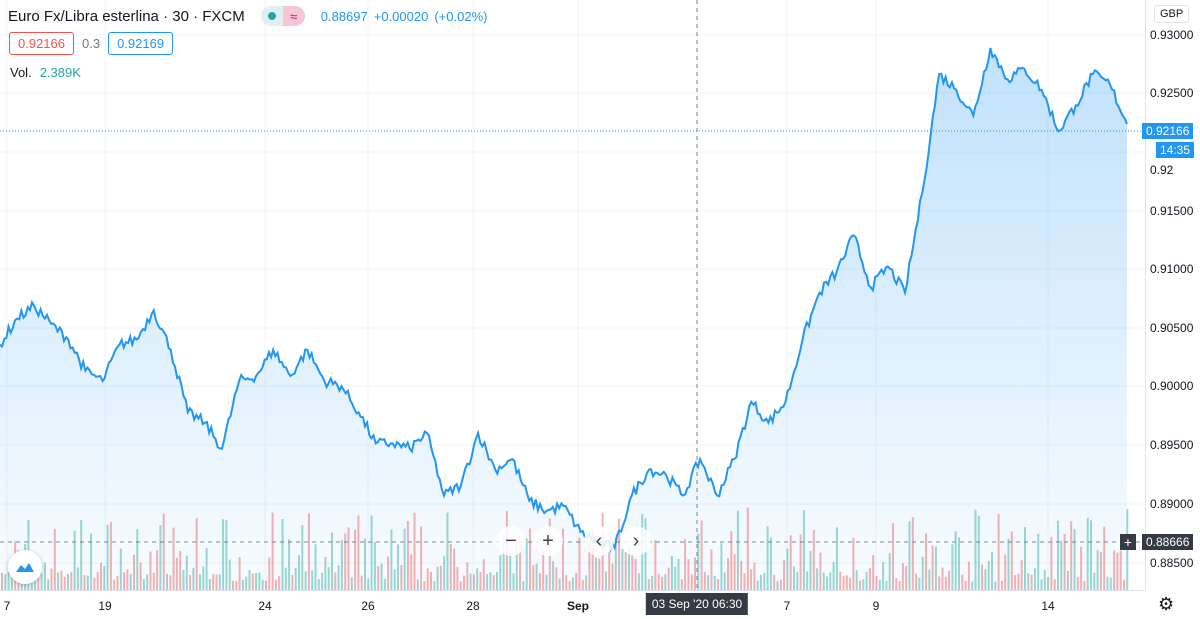  I want to click on volume-value: 2.389K, so click(60, 72).